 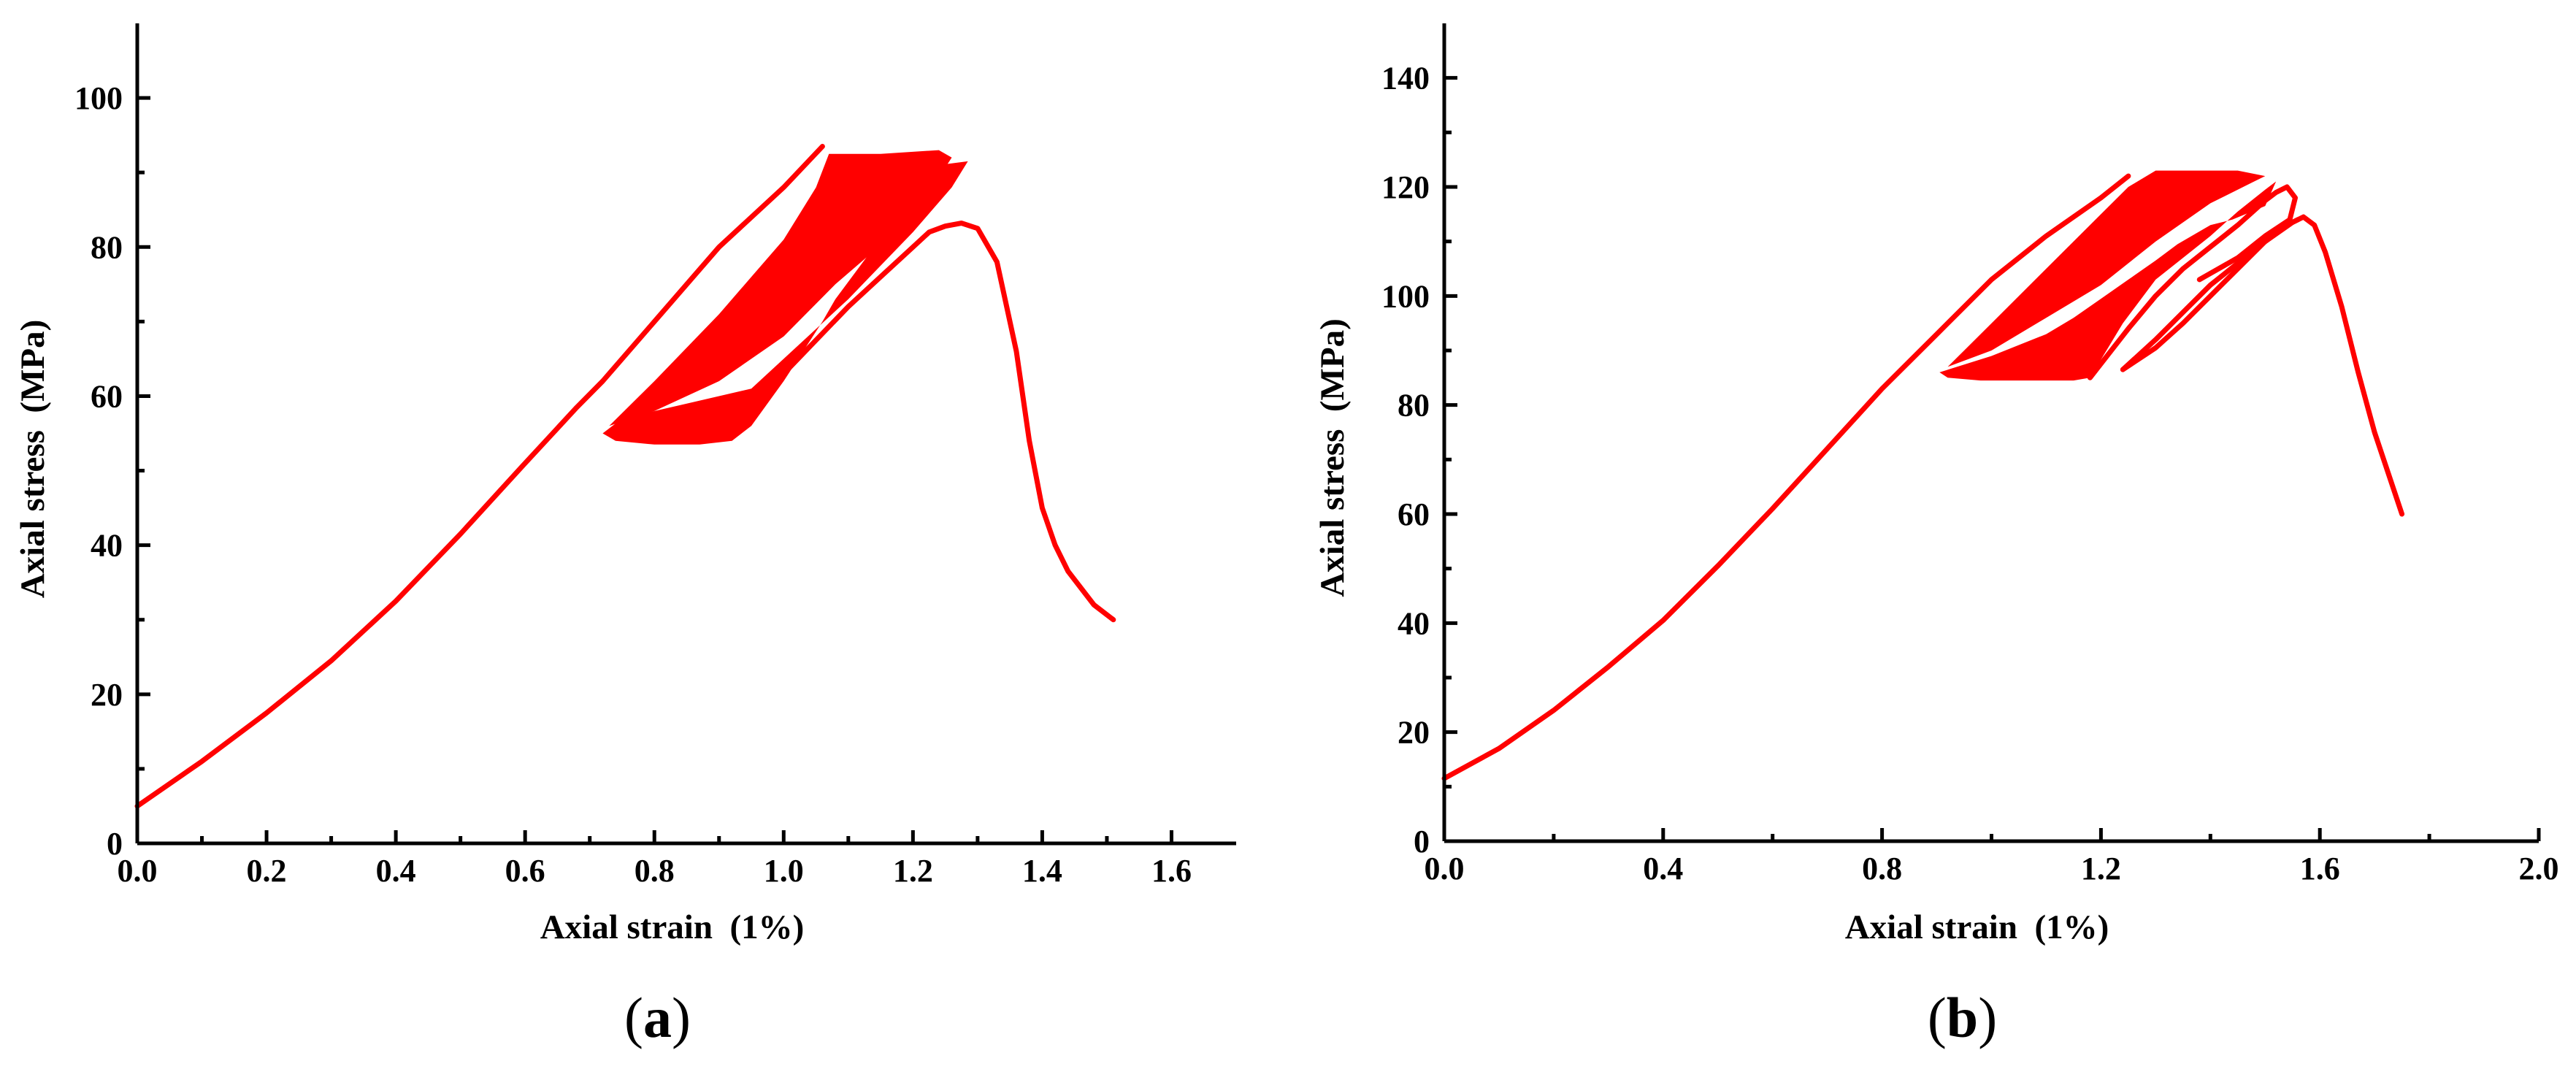 I want to click on panel-label: (b), so click(x=1962, y=1017).